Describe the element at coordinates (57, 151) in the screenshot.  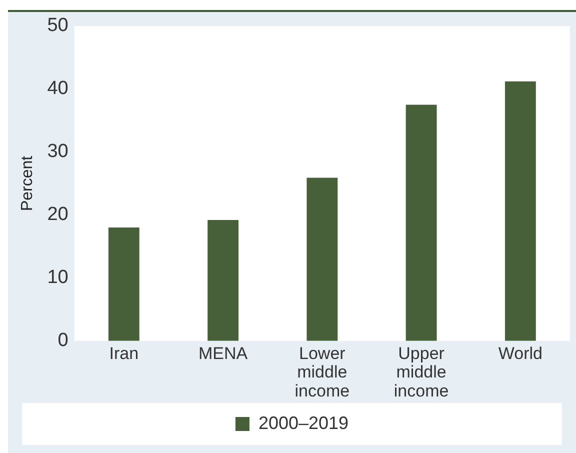
I see `y-tick-label: 30` at that location.